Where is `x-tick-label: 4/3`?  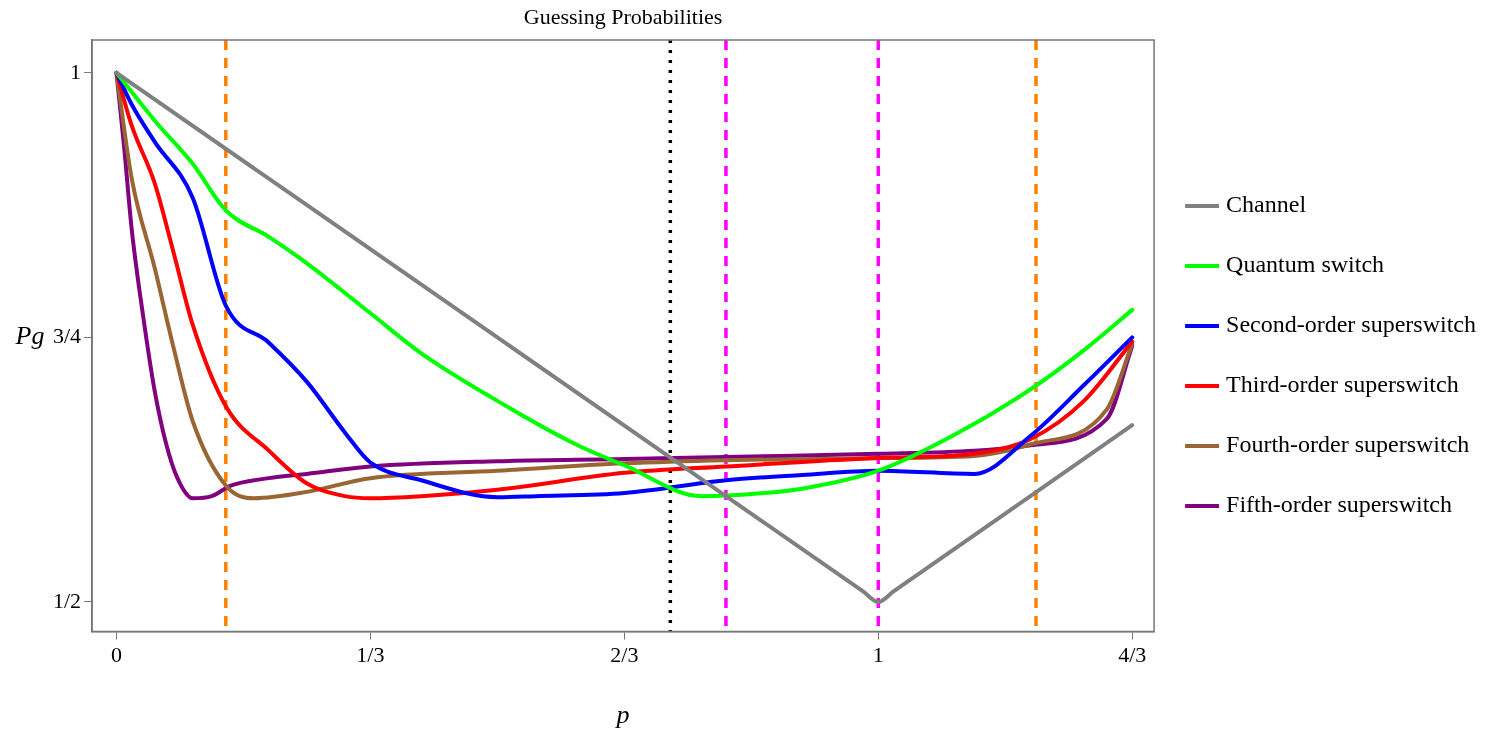 x-tick-label: 4/3 is located at coordinates (1132, 654).